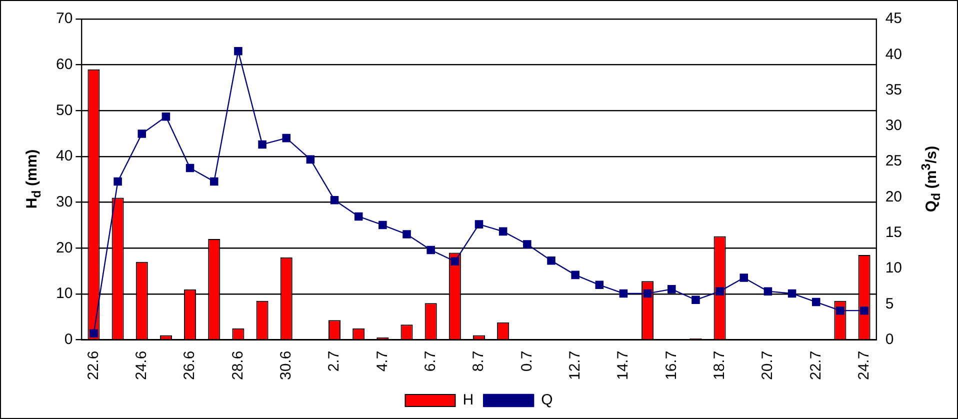  What do you see at coordinates (468, 400) in the screenshot?
I see `legend-label: H` at bounding box center [468, 400].